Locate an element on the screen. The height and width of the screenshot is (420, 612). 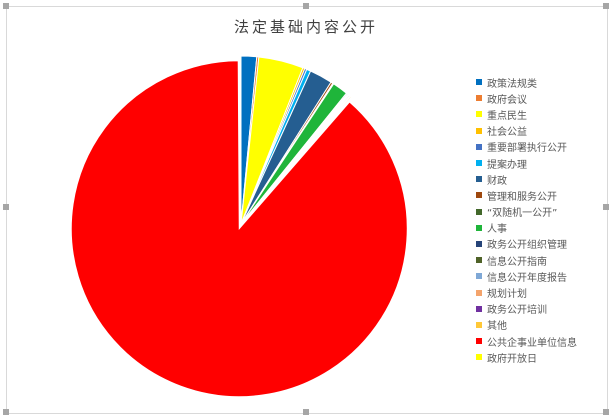
legend-item: 规划计划 is located at coordinates (526, 292).